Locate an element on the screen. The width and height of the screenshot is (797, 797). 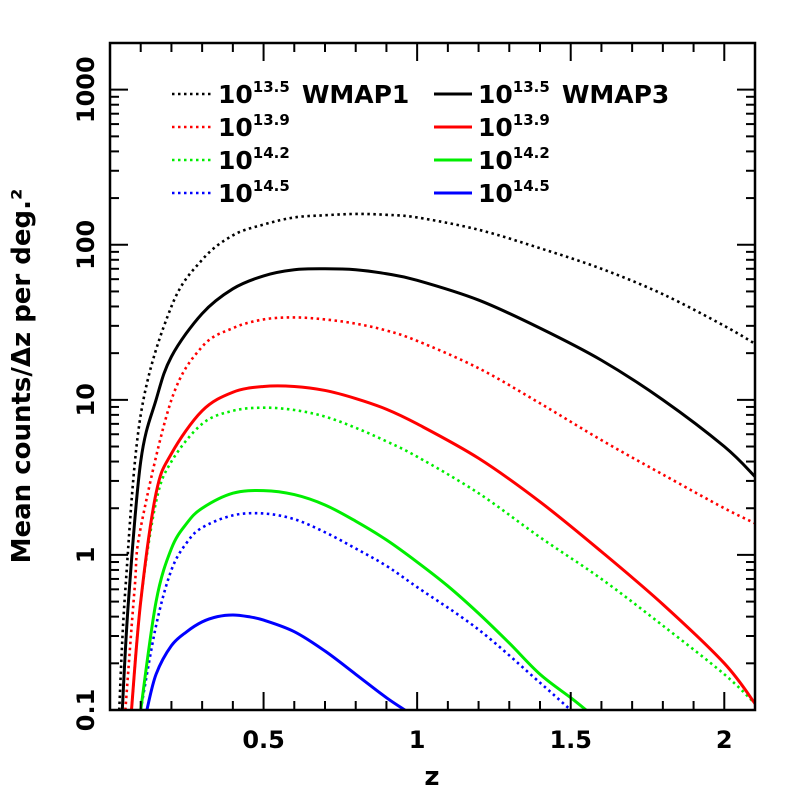
x-tick-label: 2 is located at coordinates (724, 740).